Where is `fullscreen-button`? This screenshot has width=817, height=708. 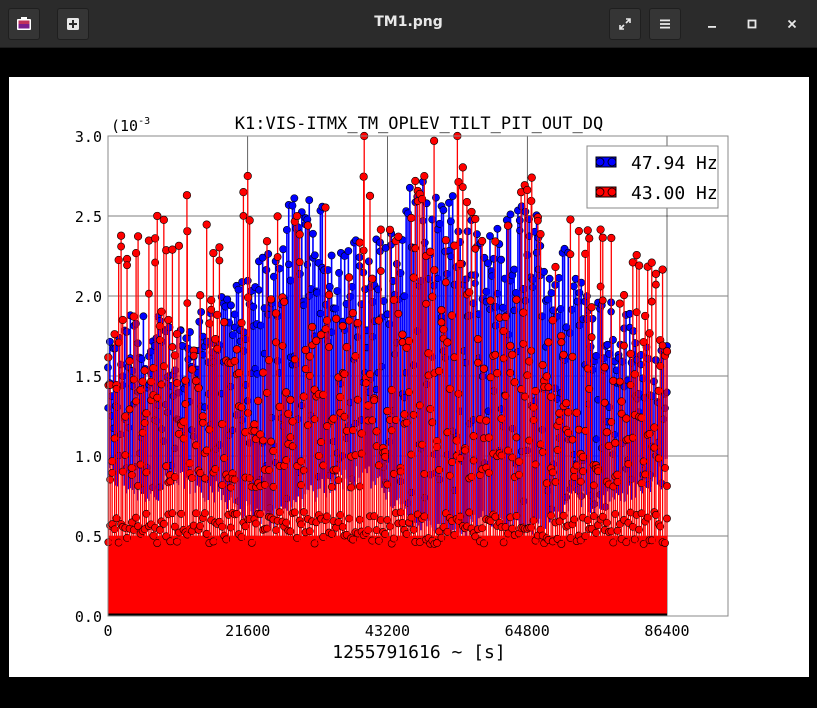
fullscreen-button is located at coordinates (625, 24).